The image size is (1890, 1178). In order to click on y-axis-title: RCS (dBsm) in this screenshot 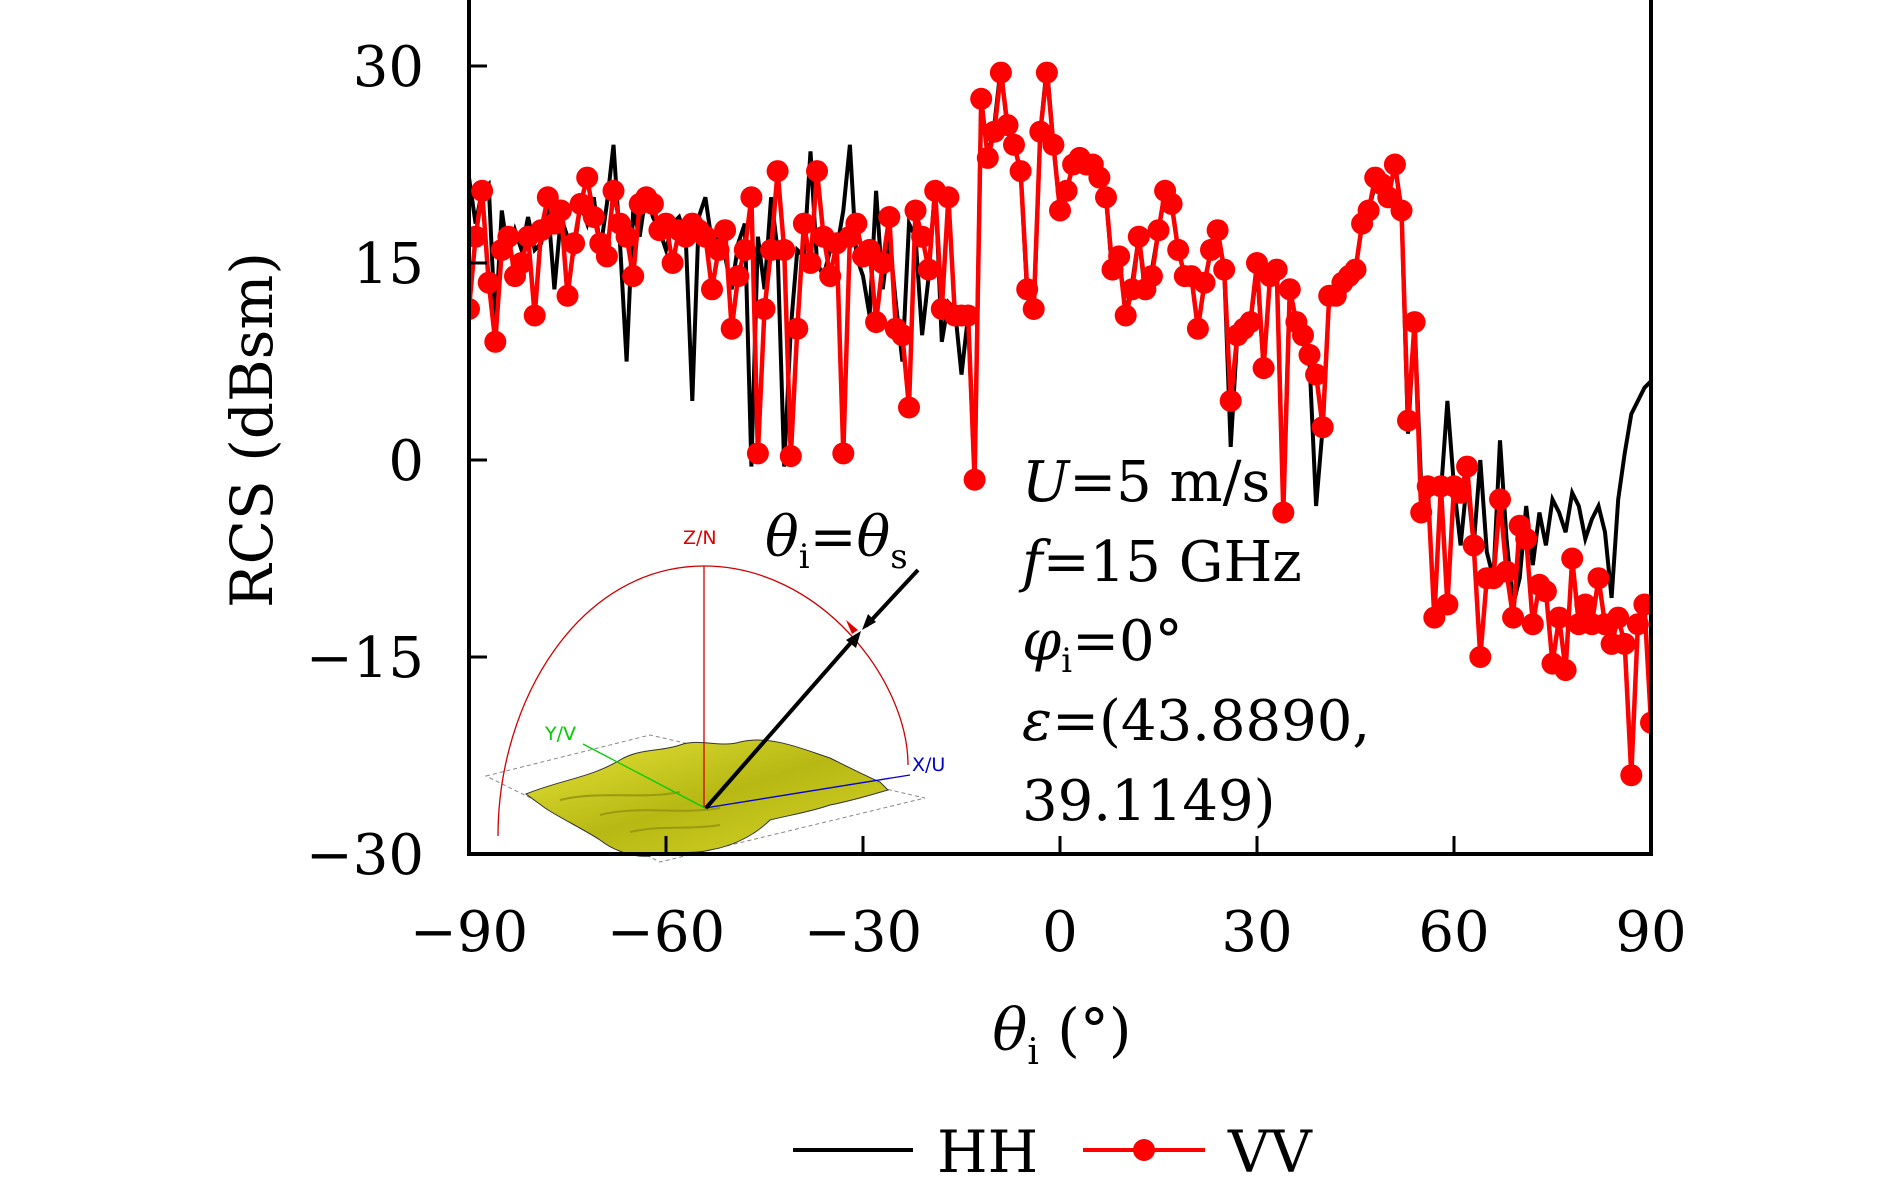, I will do `click(252, 430)`.